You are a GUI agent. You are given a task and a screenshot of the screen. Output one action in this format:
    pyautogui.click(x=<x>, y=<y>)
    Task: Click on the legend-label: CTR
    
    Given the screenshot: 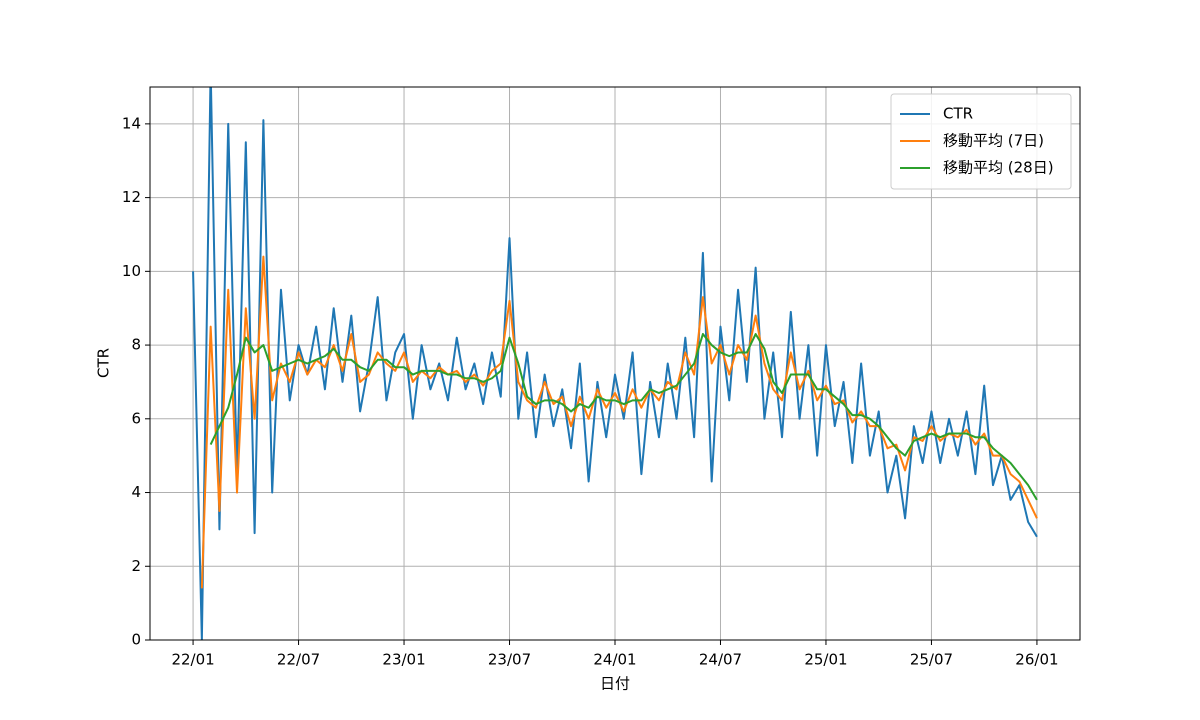 What is the action you would take?
    pyautogui.click(x=958, y=114)
    